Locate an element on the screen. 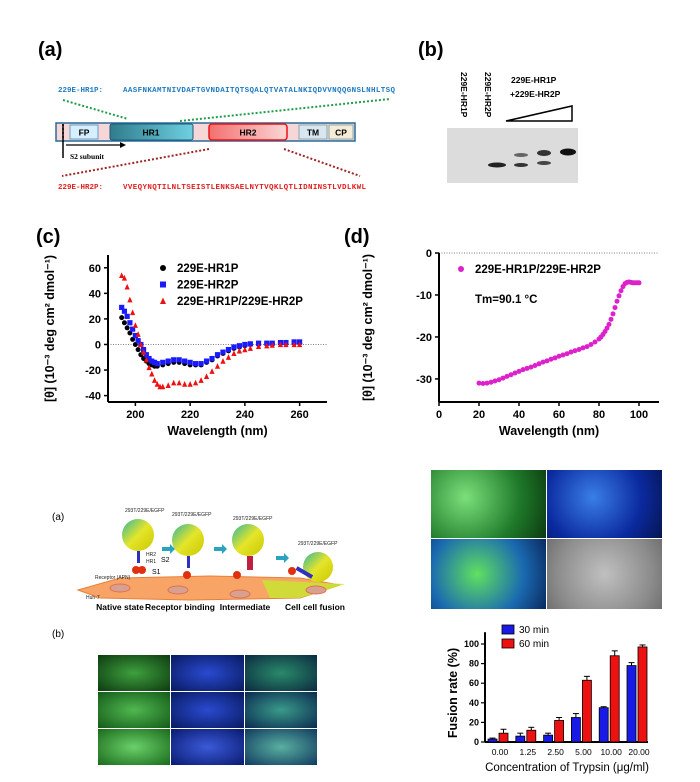 The width and height of the screenshot is (700, 782). fused-membrane is located at coordinates (303, 589).